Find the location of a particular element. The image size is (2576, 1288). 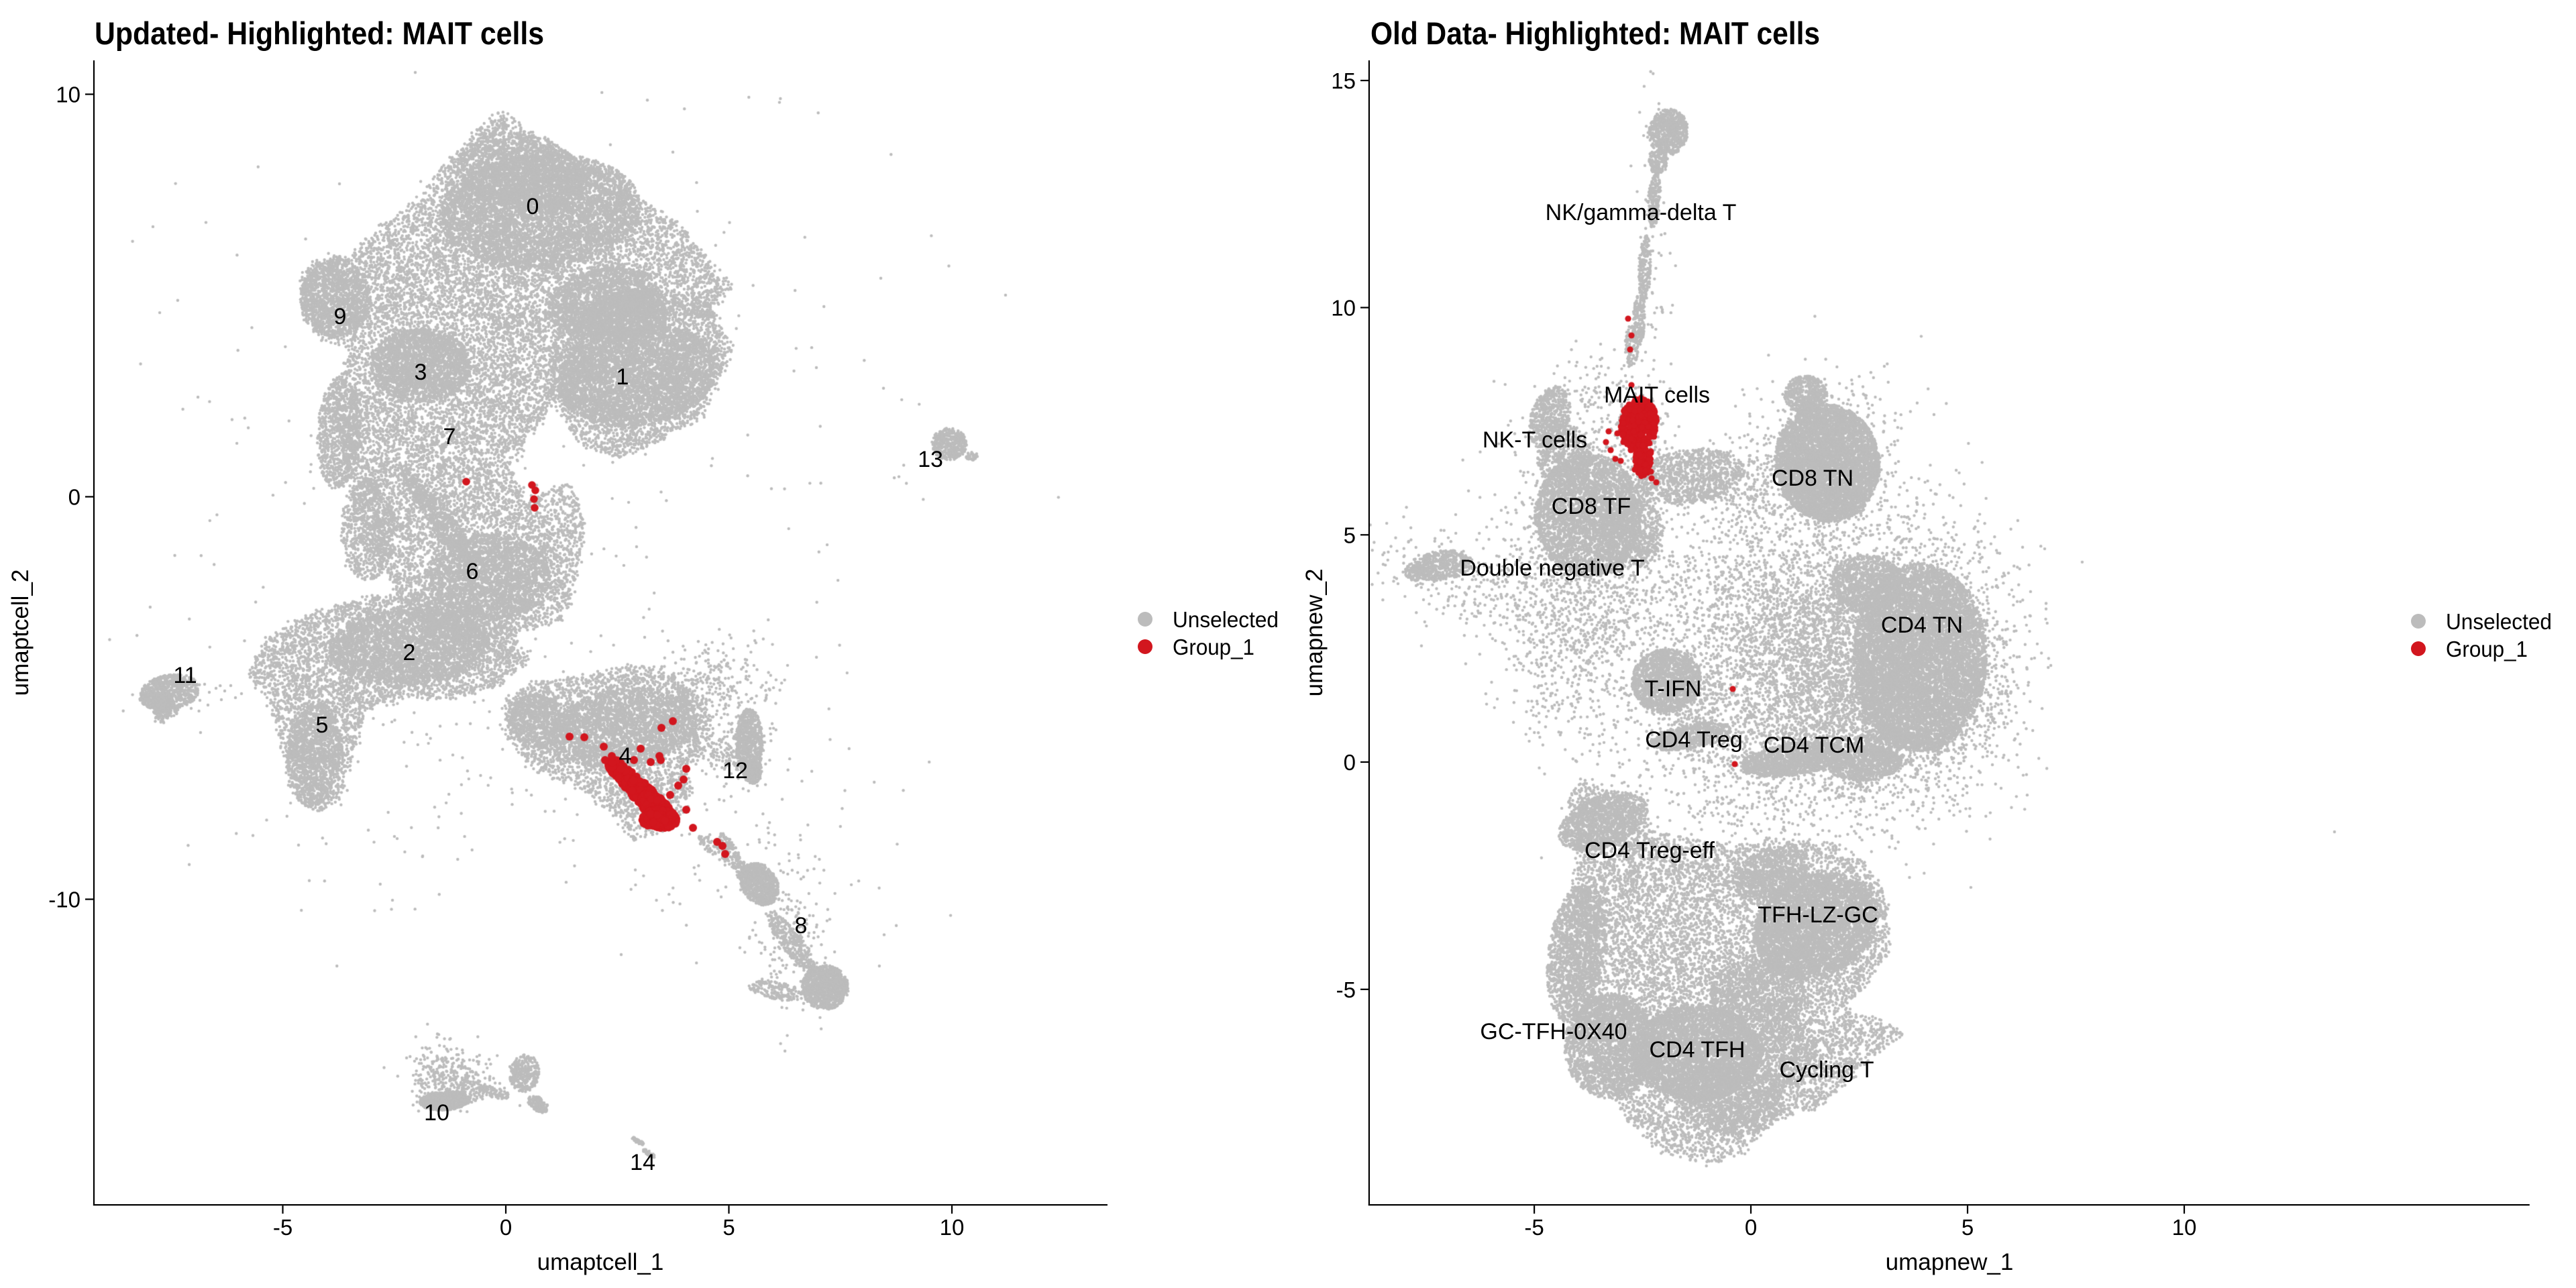

svg-text: Cycling T is located at coordinates (1826, 1070).